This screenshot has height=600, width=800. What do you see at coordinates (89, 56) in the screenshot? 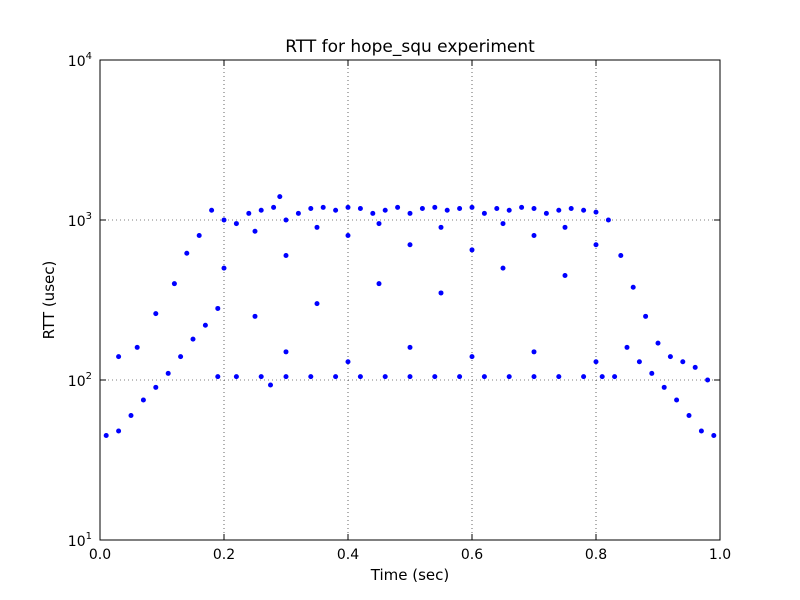
I see `y-tick-exponent: 4` at bounding box center [89, 56].